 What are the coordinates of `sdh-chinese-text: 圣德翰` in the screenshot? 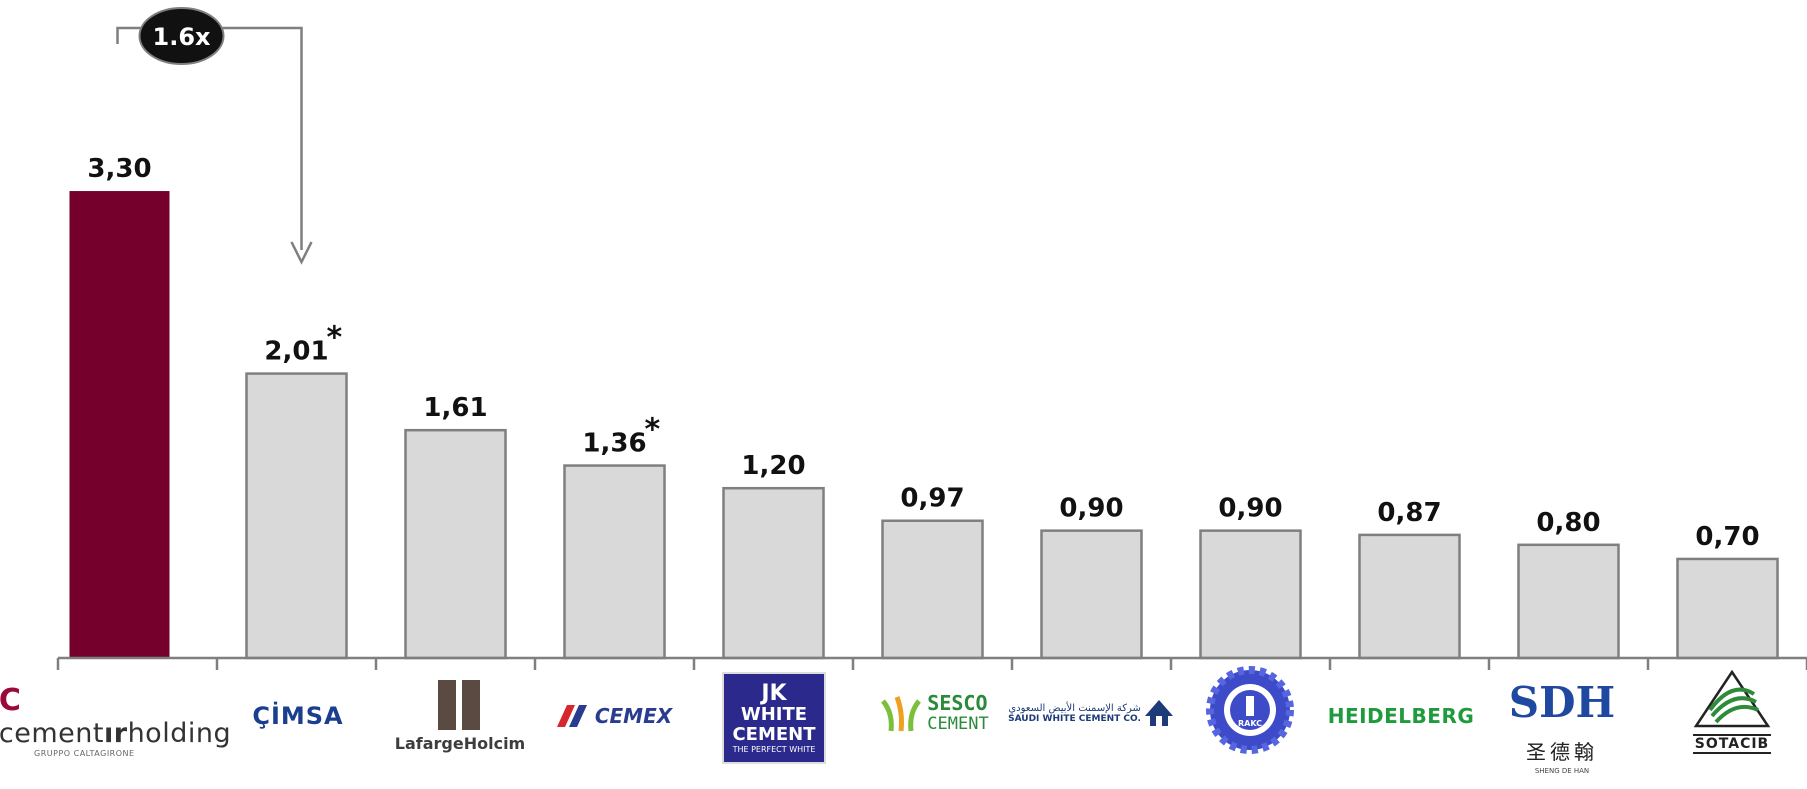 It's located at (1562, 752).